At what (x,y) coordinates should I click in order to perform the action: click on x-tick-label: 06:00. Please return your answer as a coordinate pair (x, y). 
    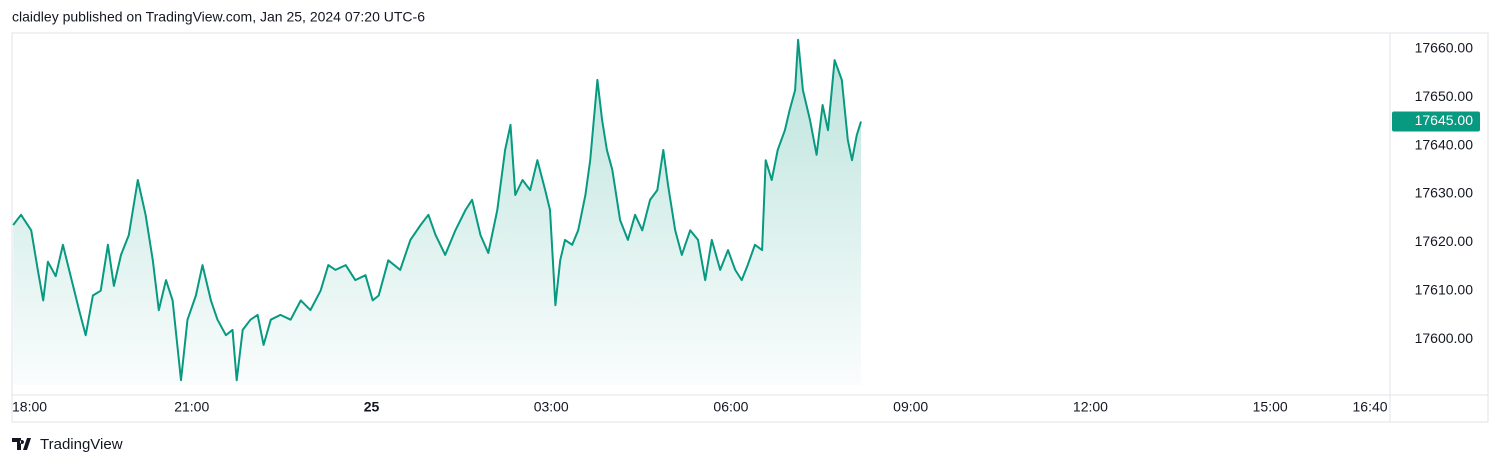
    Looking at the image, I should click on (730, 407).